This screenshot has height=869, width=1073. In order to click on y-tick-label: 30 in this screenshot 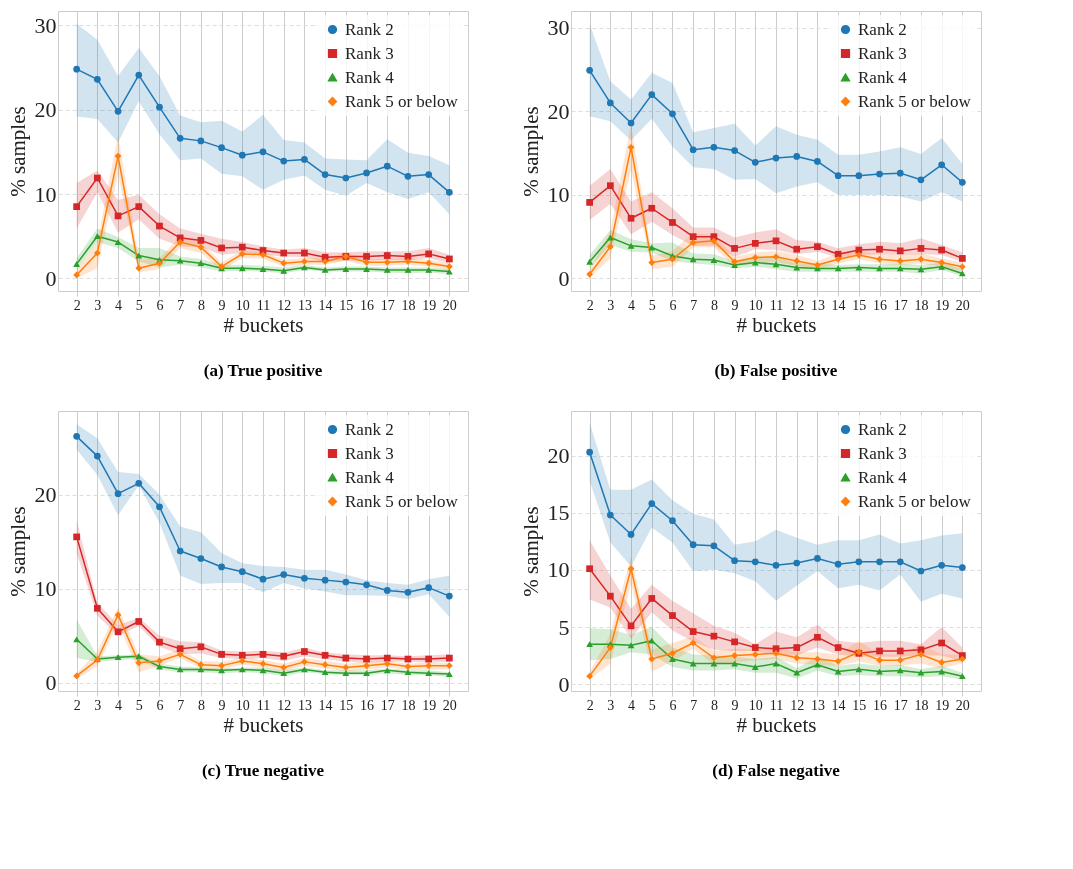, I will do `click(45, 25)`.